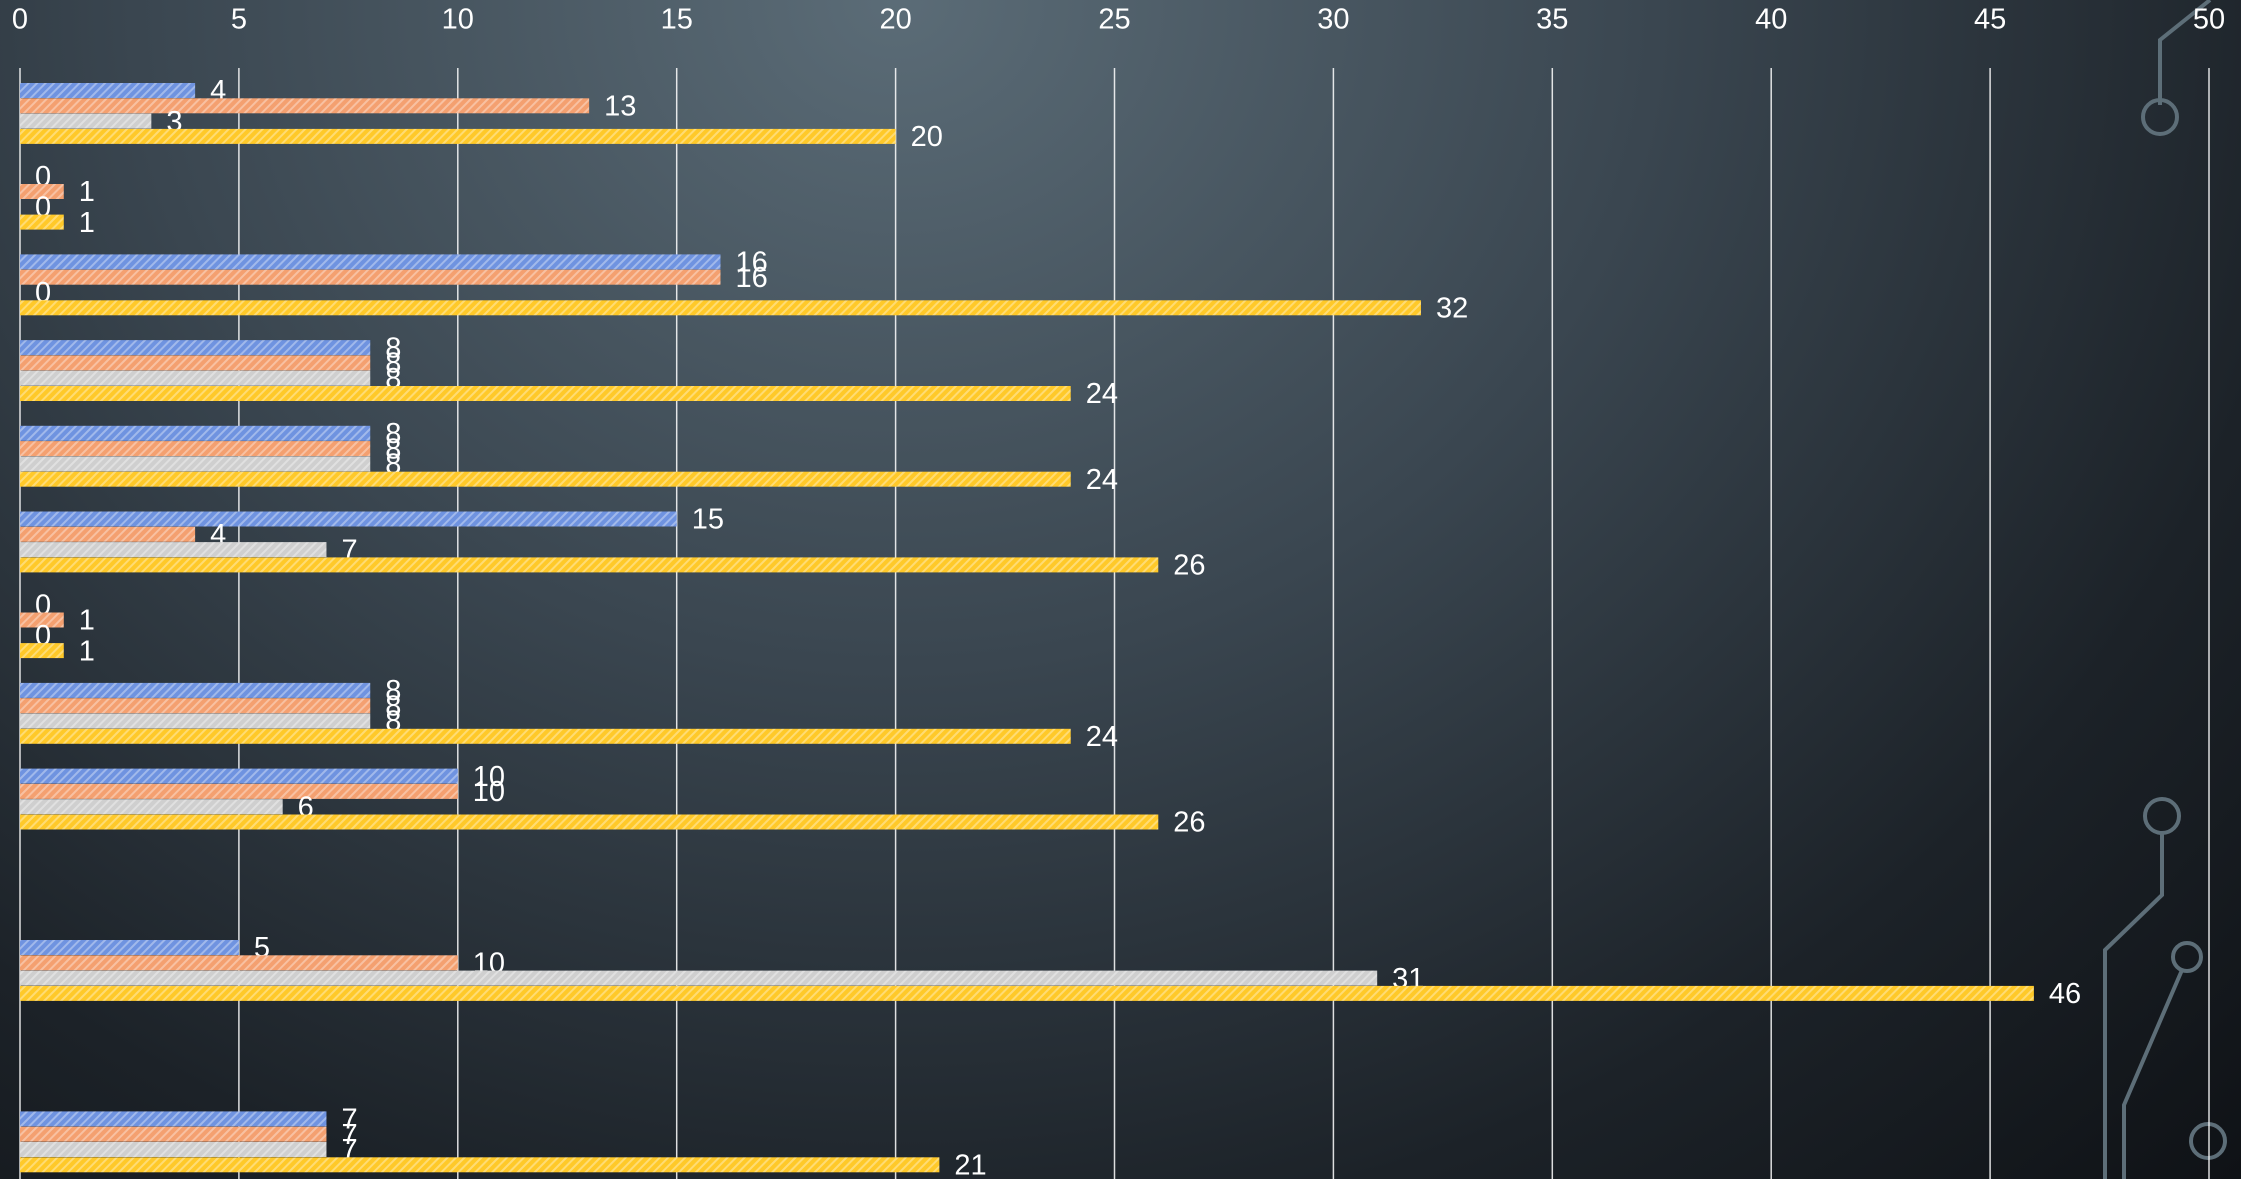 This screenshot has height=1179, width=2241. I want to click on x-tick-label: 45, so click(1990, 20).